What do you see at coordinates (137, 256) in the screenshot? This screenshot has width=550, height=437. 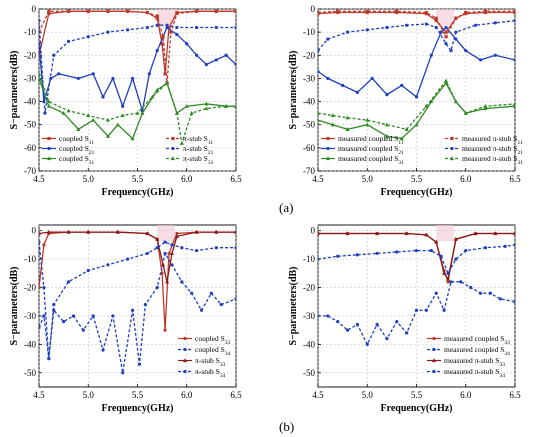 I see `series--stub-s33` at bounding box center [137, 256].